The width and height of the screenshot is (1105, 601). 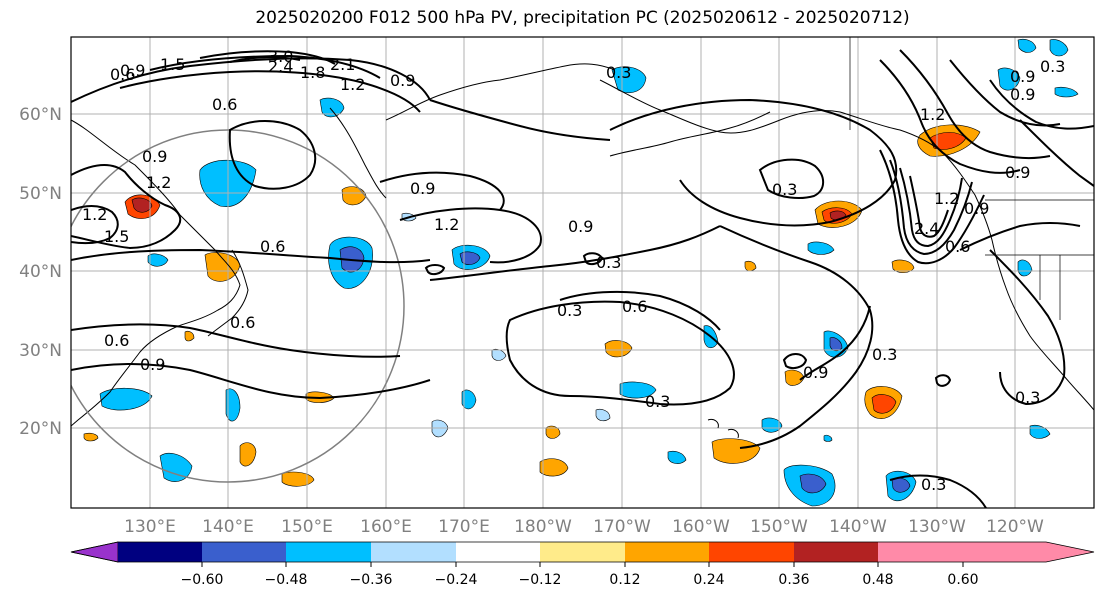 I want to click on colorbar-tick-label: −0.36, so click(x=371, y=580).